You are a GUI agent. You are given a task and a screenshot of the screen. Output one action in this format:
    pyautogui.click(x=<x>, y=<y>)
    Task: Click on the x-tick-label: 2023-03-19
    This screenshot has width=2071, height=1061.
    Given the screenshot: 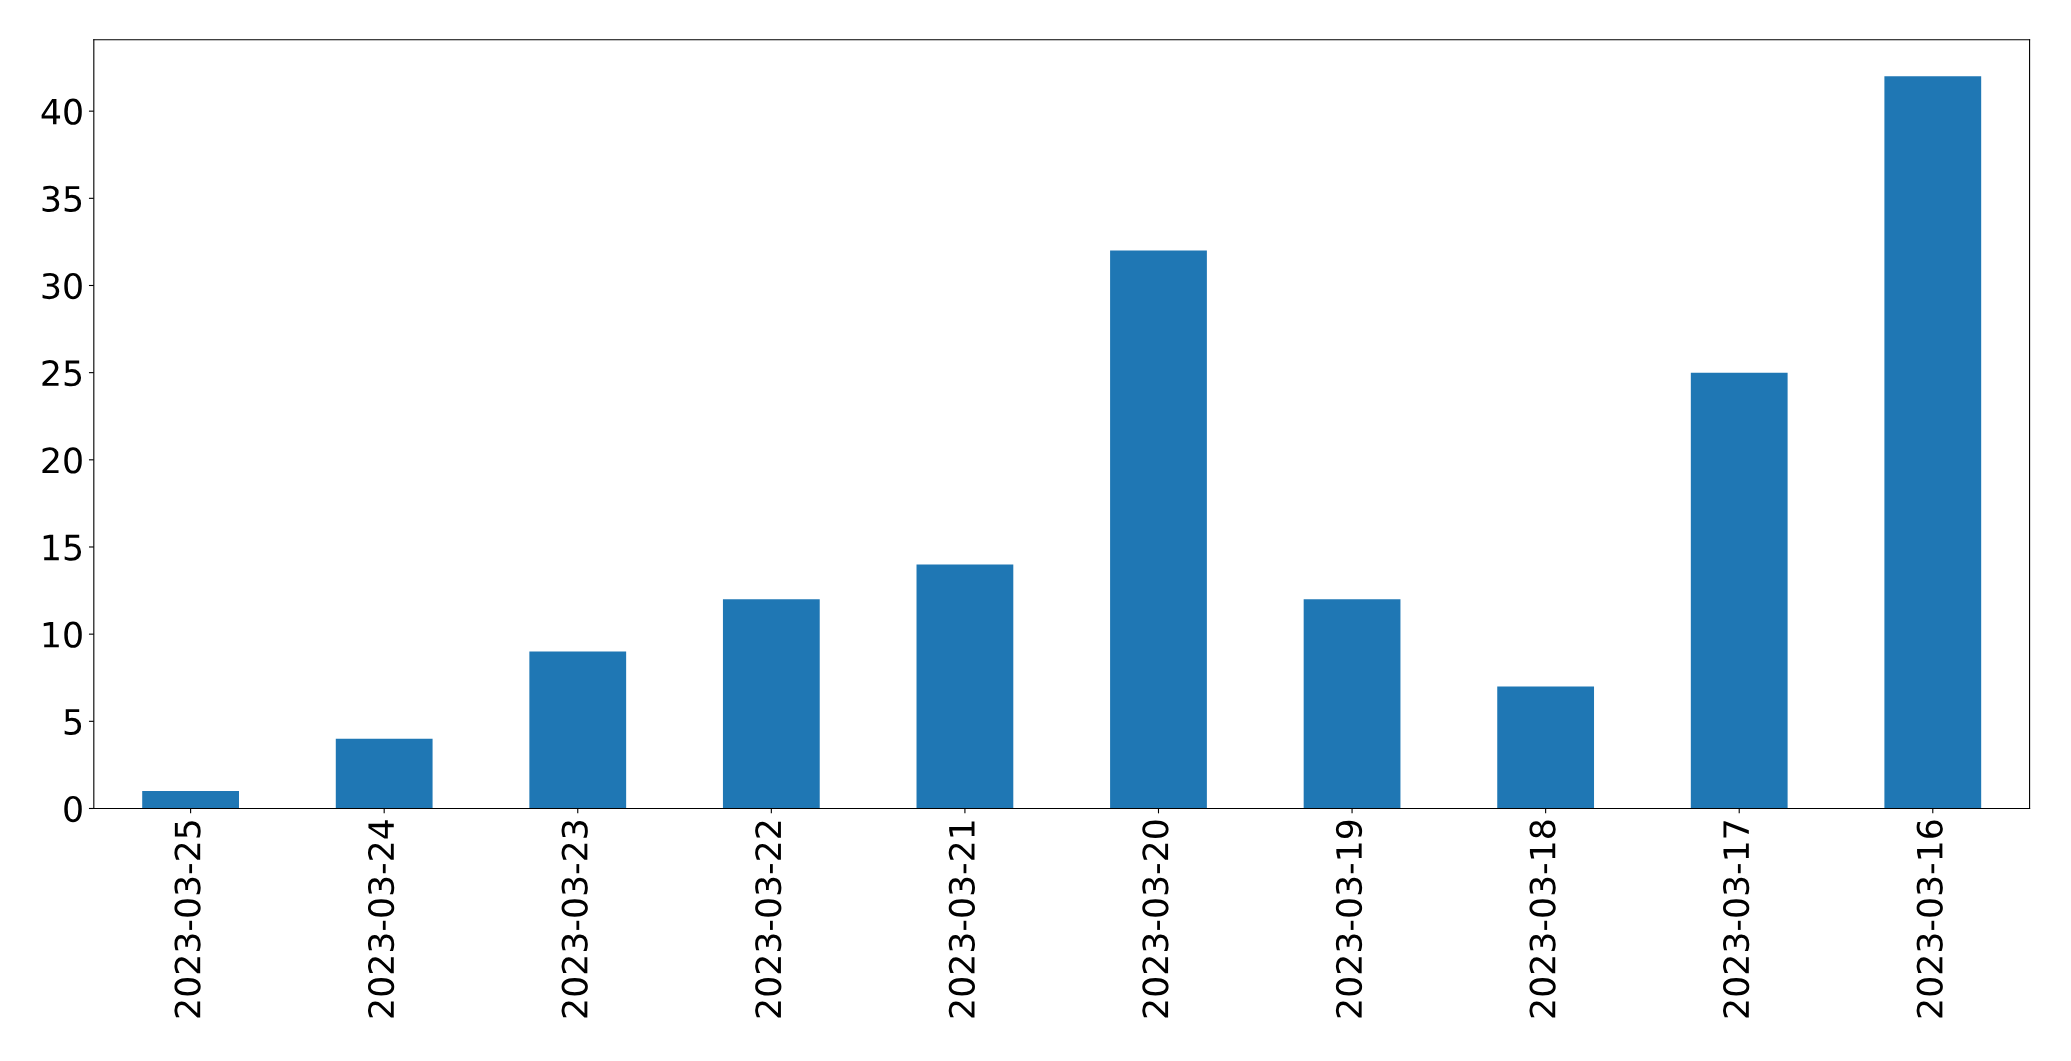 What is the action you would take?
    pyautogui.click(x=1349, y=919)
    